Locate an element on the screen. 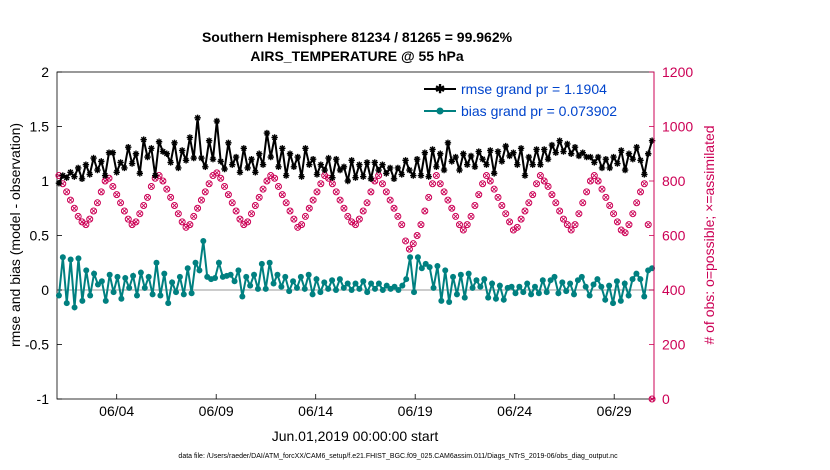  left-y-tick-label: 2 is located at coordinates (45, 72).